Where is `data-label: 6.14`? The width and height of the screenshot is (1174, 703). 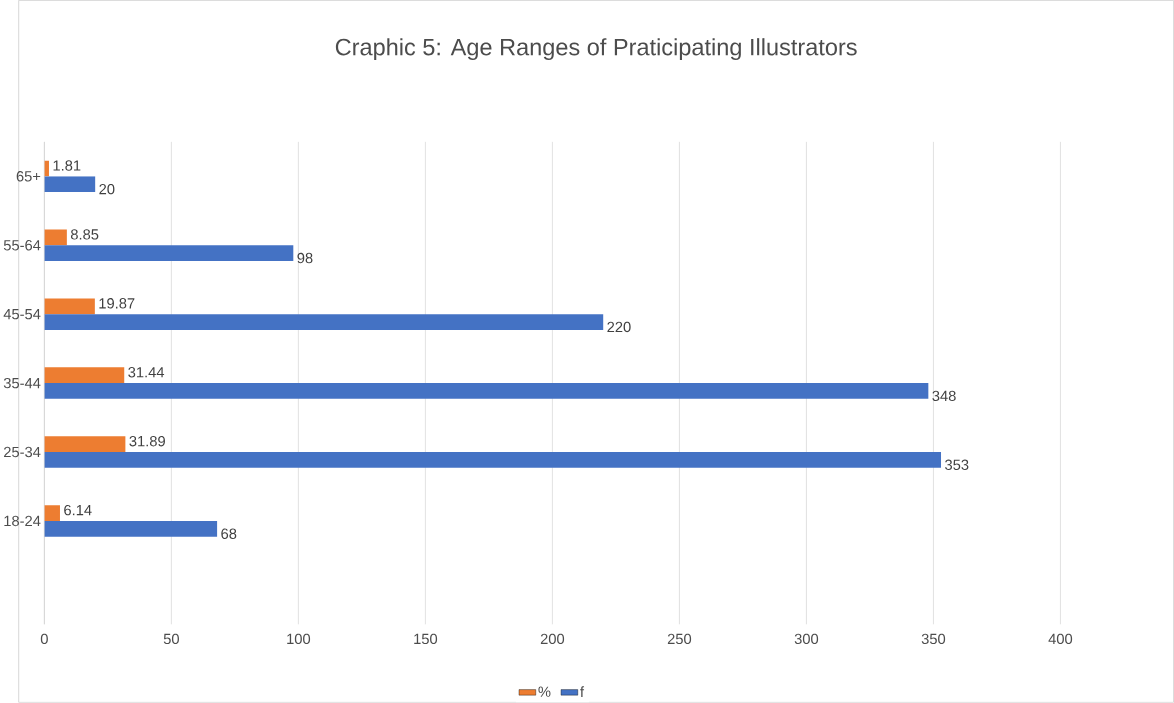 data-label: 6.14 is located at coordinates (78, 510).